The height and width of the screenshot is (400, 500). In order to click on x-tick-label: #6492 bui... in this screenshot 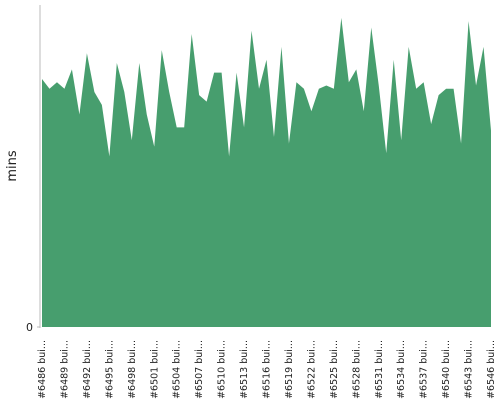, I will do `click(87, 369)`.